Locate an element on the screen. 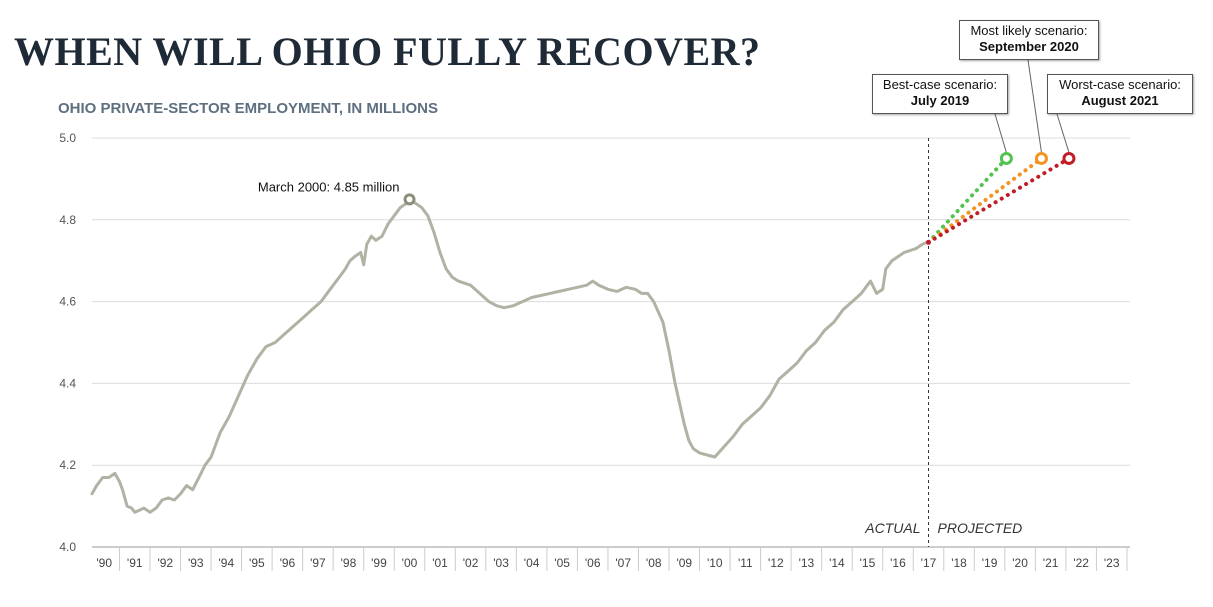  x-tick-label: '10 is located at coordinates (715, 563).